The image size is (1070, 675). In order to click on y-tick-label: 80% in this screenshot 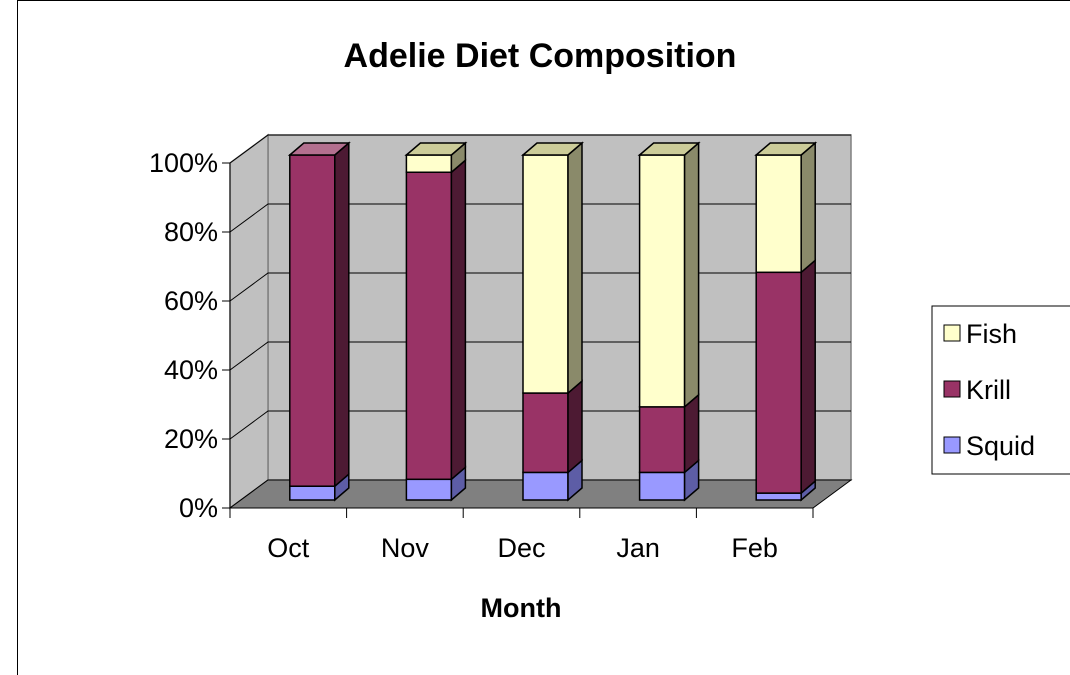, I will do `click(191, 232)`.